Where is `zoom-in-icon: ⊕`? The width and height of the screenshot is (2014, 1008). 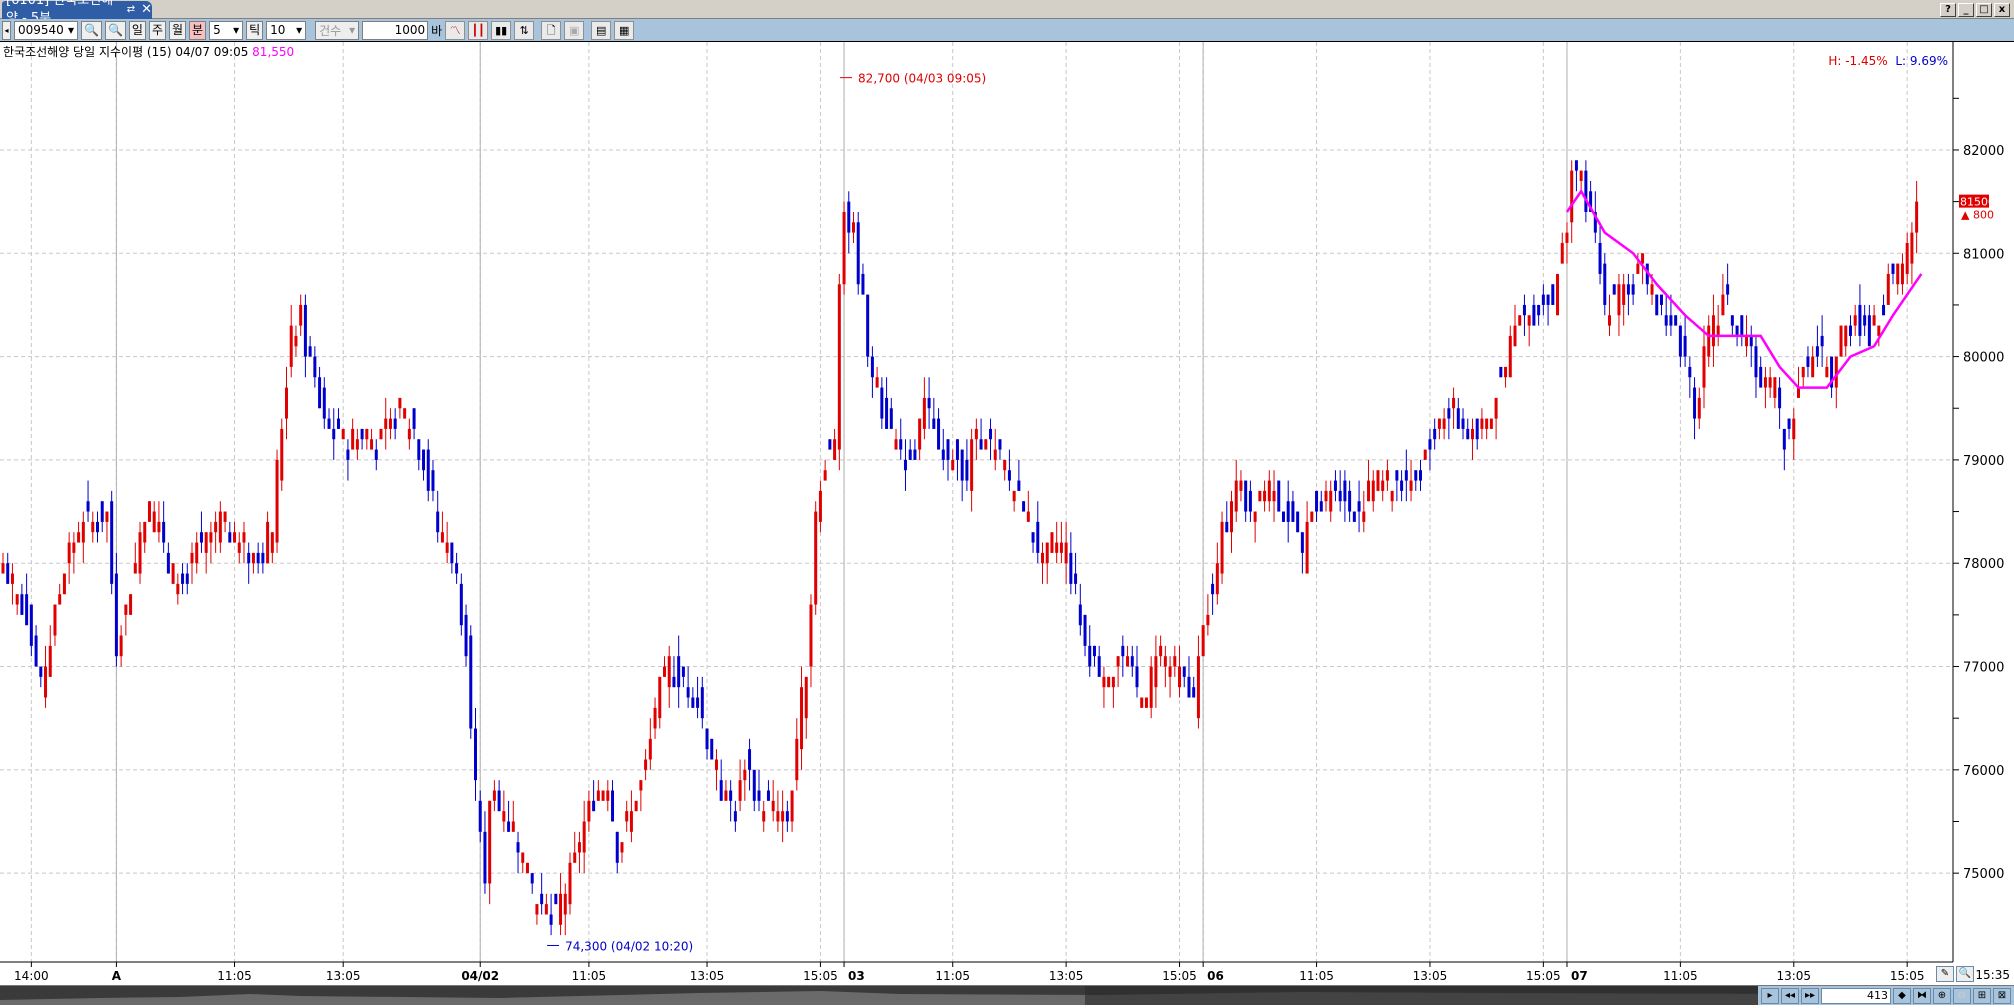 zoom-in-icon: ⊕ is located at coordinates (1942, 995).